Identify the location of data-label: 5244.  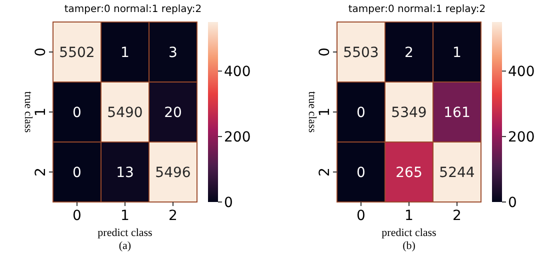
(457, 172).